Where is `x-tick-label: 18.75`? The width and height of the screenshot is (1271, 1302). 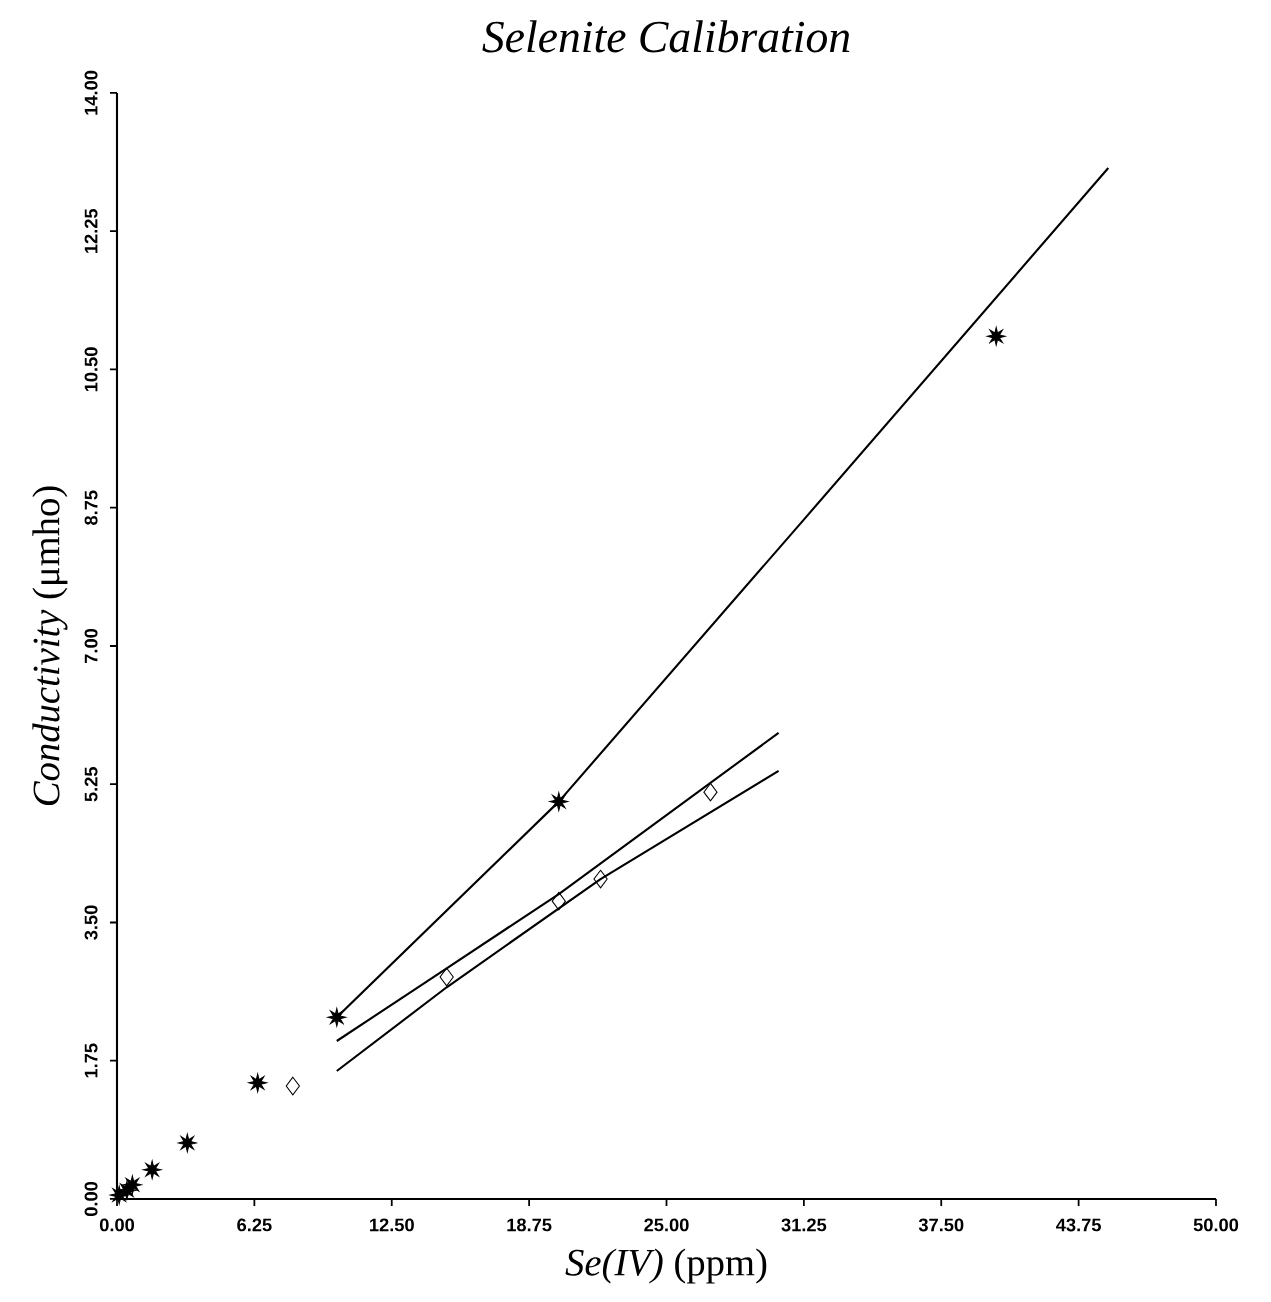
x-tick-label: 18.75 is located at coordinates (529, 1225).